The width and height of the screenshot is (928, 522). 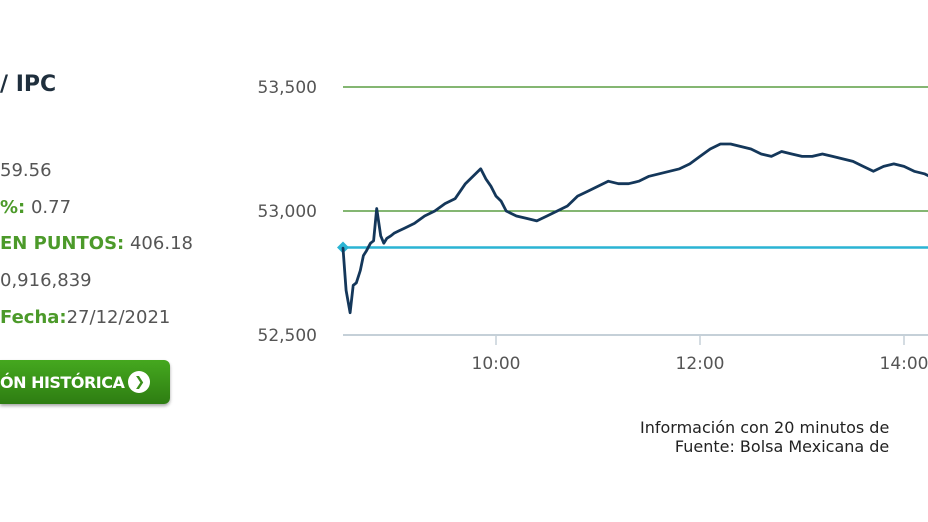 I want to click on x-tick-label: 12:00, so click(x=700, y=364).